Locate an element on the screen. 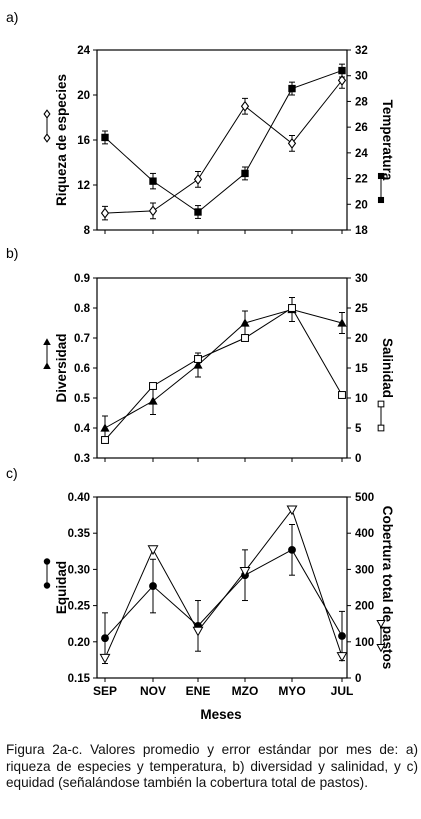 Image resolution: width=421 pixels, height=819 pixels. right-axis-title: Cobertura total de pastos is located at coordinates (387, 588).